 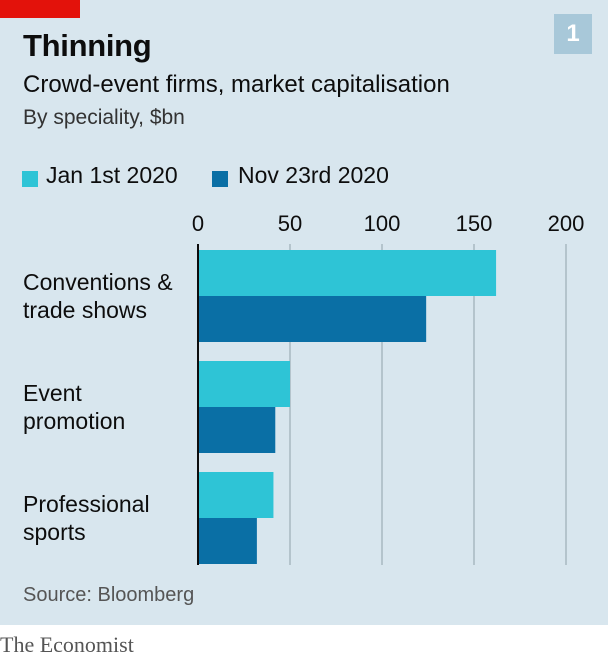 I want to click on category-label: Professional, so click(x=86, y=504).